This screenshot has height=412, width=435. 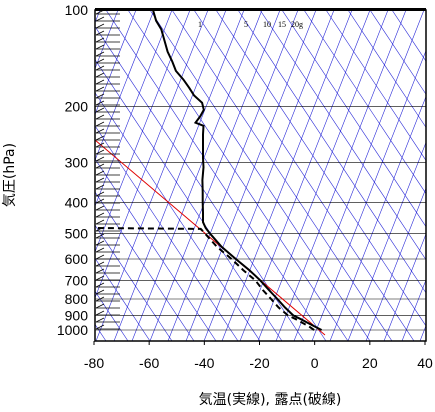 What do you see at coordinates (77, 106) in the screenshot?
I see `y-tick-label: 200` at bounding box center [77, 106].